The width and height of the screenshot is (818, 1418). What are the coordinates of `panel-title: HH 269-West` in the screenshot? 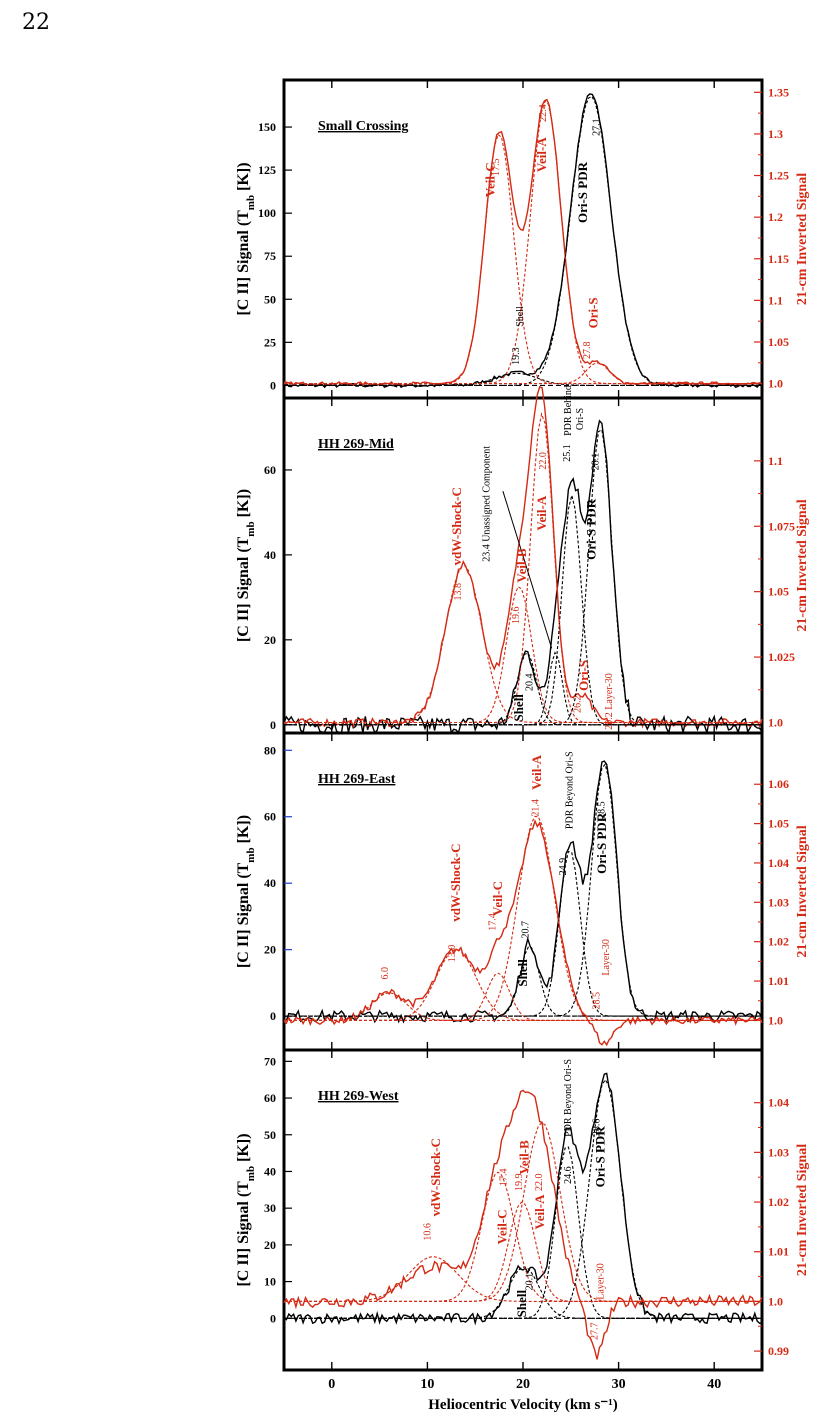 It's located at (358, 1096).